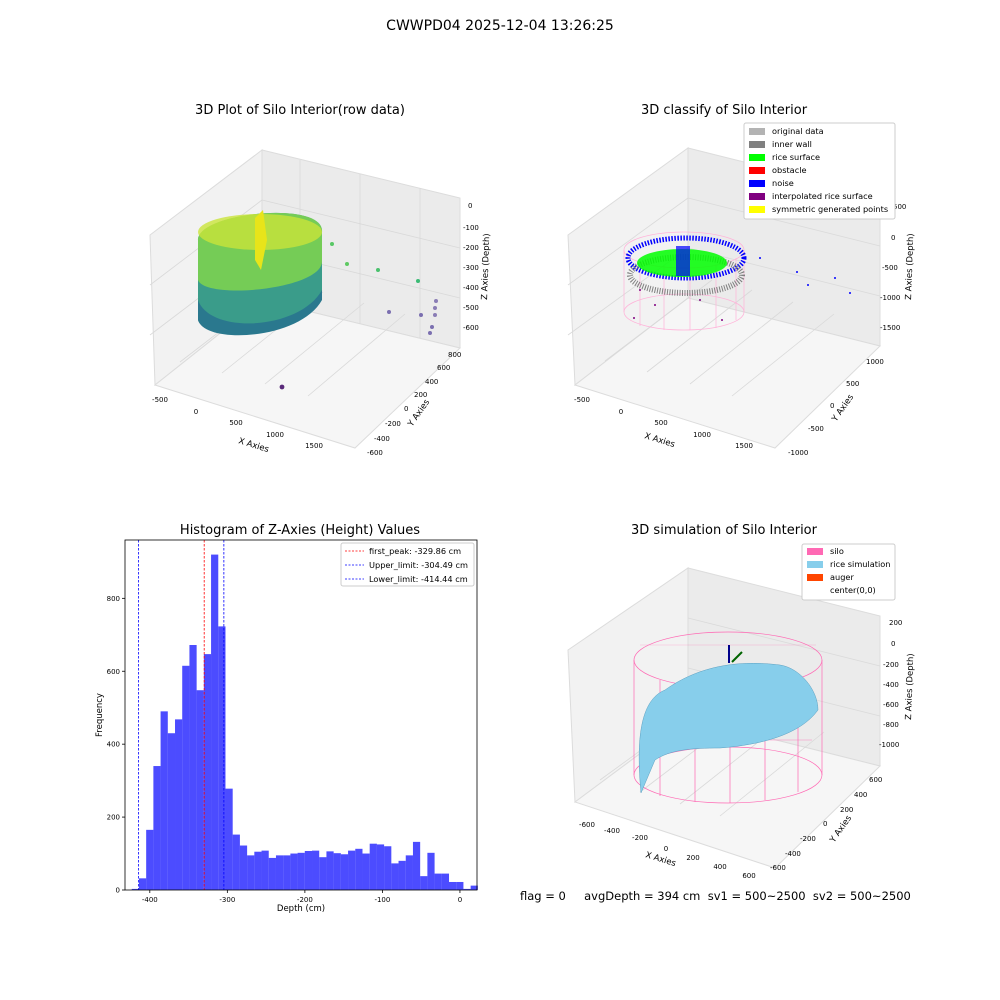 This screenshot has height=1000, width=1000. What do you see at coordinates (660, 859) in the screenshot?
I see `simulation-xlabel: X Axies` at bounding box center [660, 859].